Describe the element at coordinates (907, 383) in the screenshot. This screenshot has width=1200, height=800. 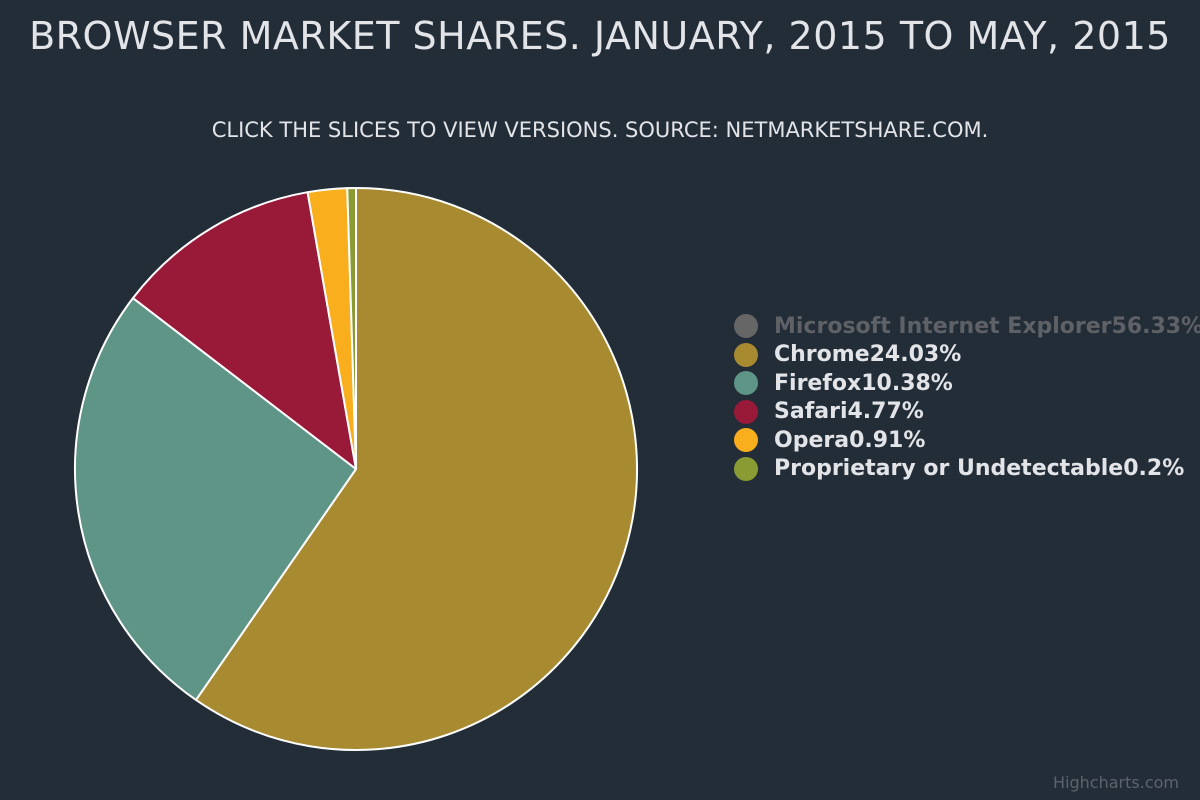
I see `legend-series-value: 10.38%` at that location.